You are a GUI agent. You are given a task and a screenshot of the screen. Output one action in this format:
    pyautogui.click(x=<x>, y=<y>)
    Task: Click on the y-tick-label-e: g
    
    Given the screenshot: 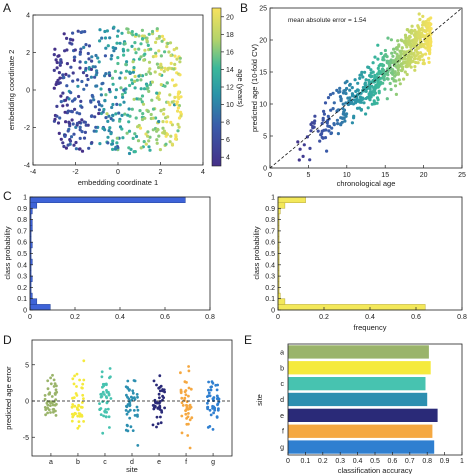 What is the action you would take?
    pyautogui.click(x=282, y=448)
    